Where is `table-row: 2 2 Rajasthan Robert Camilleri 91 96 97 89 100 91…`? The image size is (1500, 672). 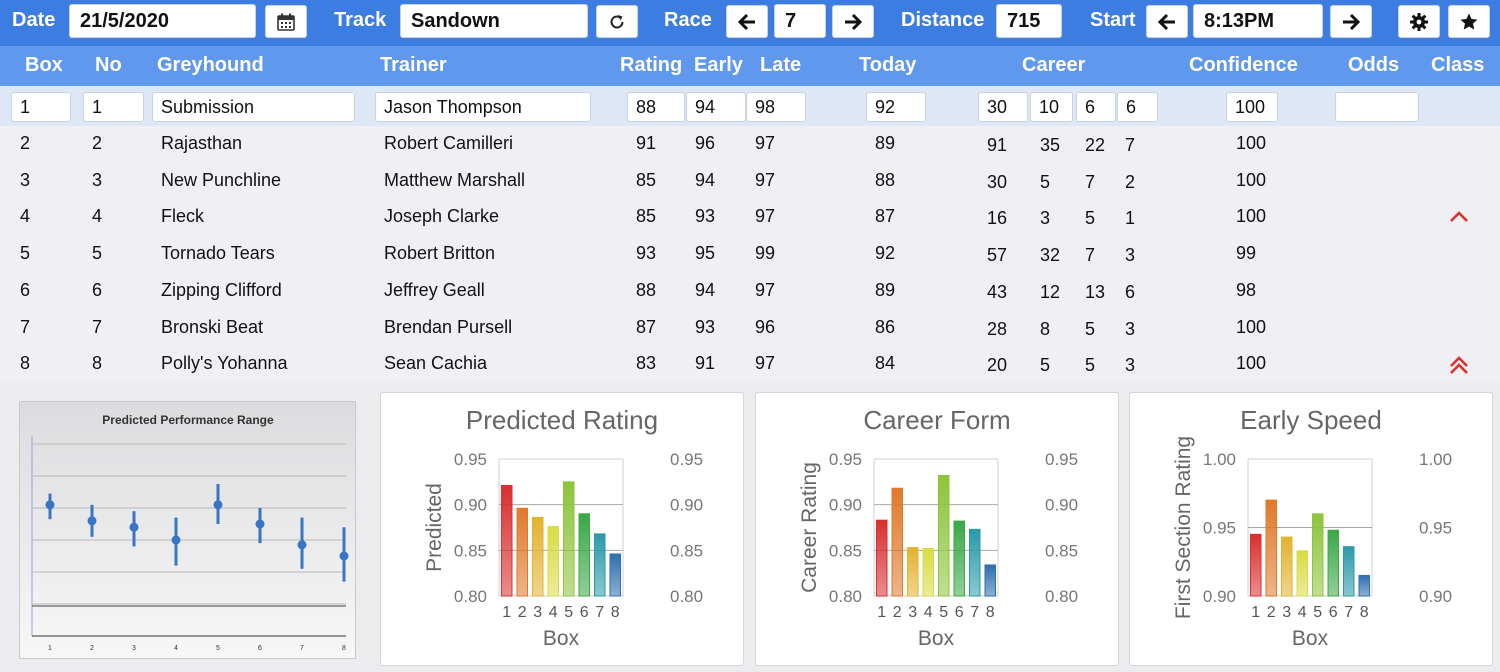
table-row: 2 2 Rajasthan Robert Camilleri 91 96 97 89 100 91… is located at coordinates (750, 144).